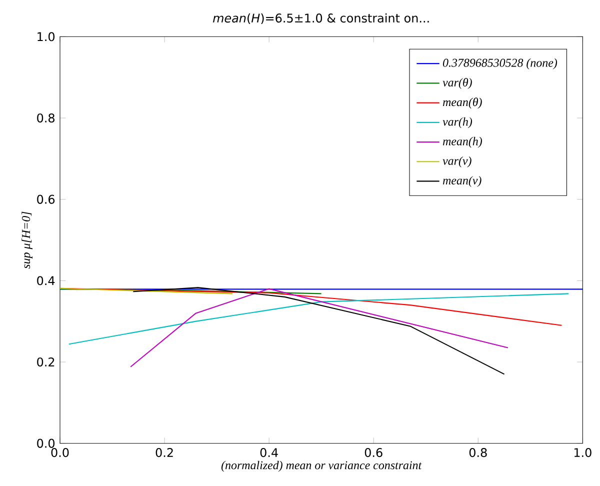 This screenshot has height=486, width=600. Describe the element at coordinates (164, 453) in the screenshot. I see `x-tick-label: 0.2` at that location.